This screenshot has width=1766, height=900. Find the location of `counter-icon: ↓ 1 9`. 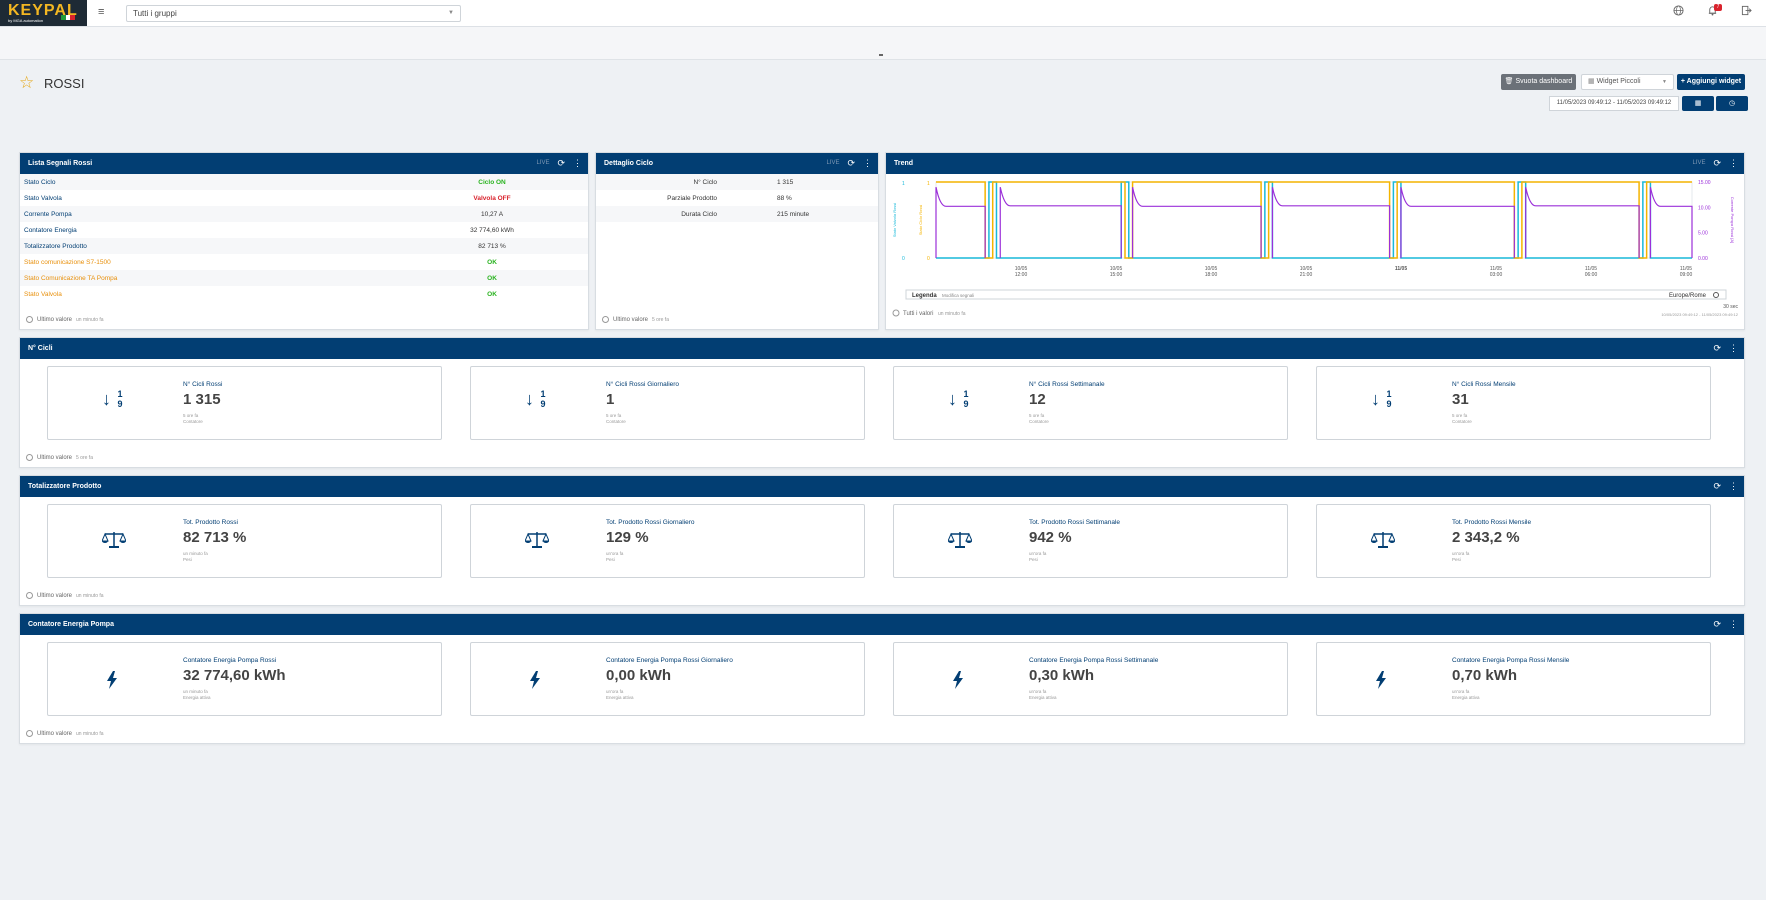

counter-icon: ↓ 1 9 is located at coordinates (535, 399).